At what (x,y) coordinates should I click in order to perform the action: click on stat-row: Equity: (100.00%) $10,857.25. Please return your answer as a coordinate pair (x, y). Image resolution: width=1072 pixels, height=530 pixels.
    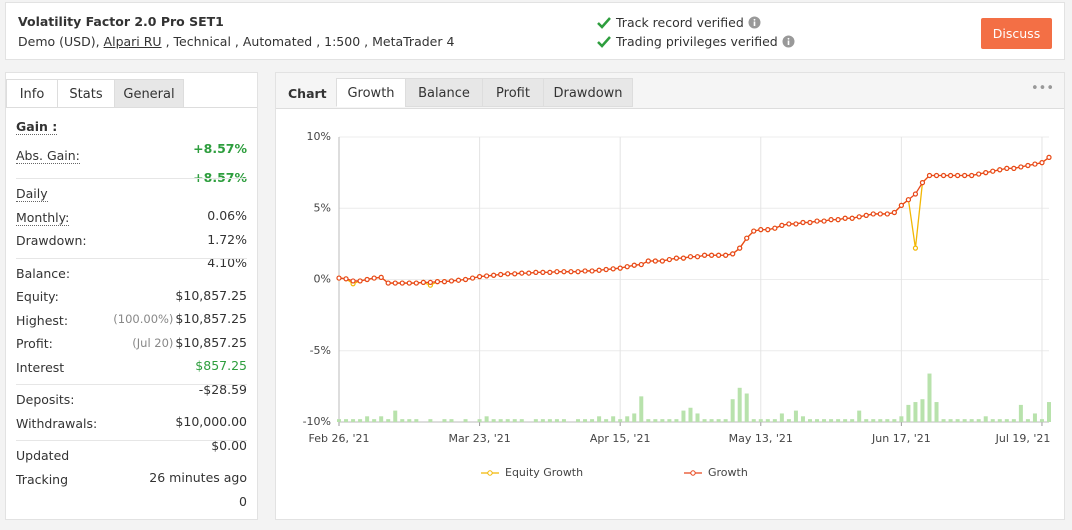
    Looking at the image, I should click on (131, 306).